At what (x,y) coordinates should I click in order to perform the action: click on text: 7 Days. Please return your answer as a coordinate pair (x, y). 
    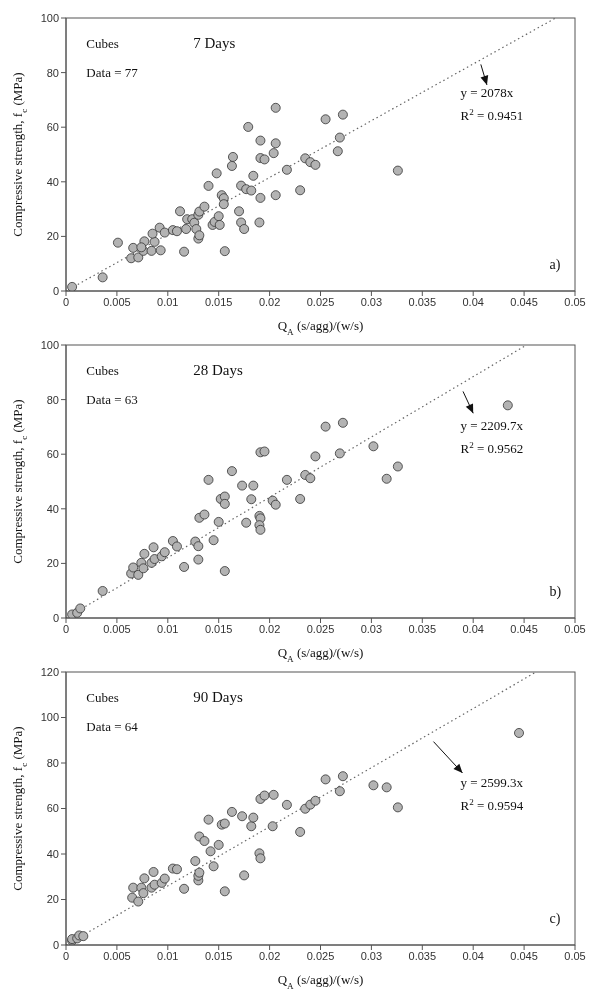
    Looking at the image, I should click on (214, 43).